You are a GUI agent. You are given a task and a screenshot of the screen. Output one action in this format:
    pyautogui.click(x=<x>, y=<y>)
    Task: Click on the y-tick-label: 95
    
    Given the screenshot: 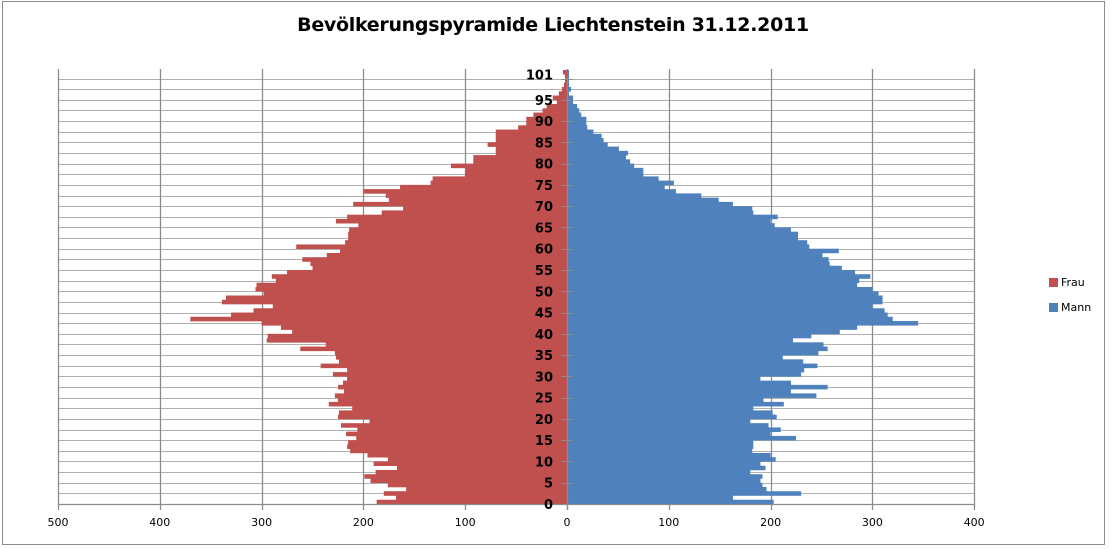 What is the action you would take?
    pyautogui.click(x=544, y=101)
    